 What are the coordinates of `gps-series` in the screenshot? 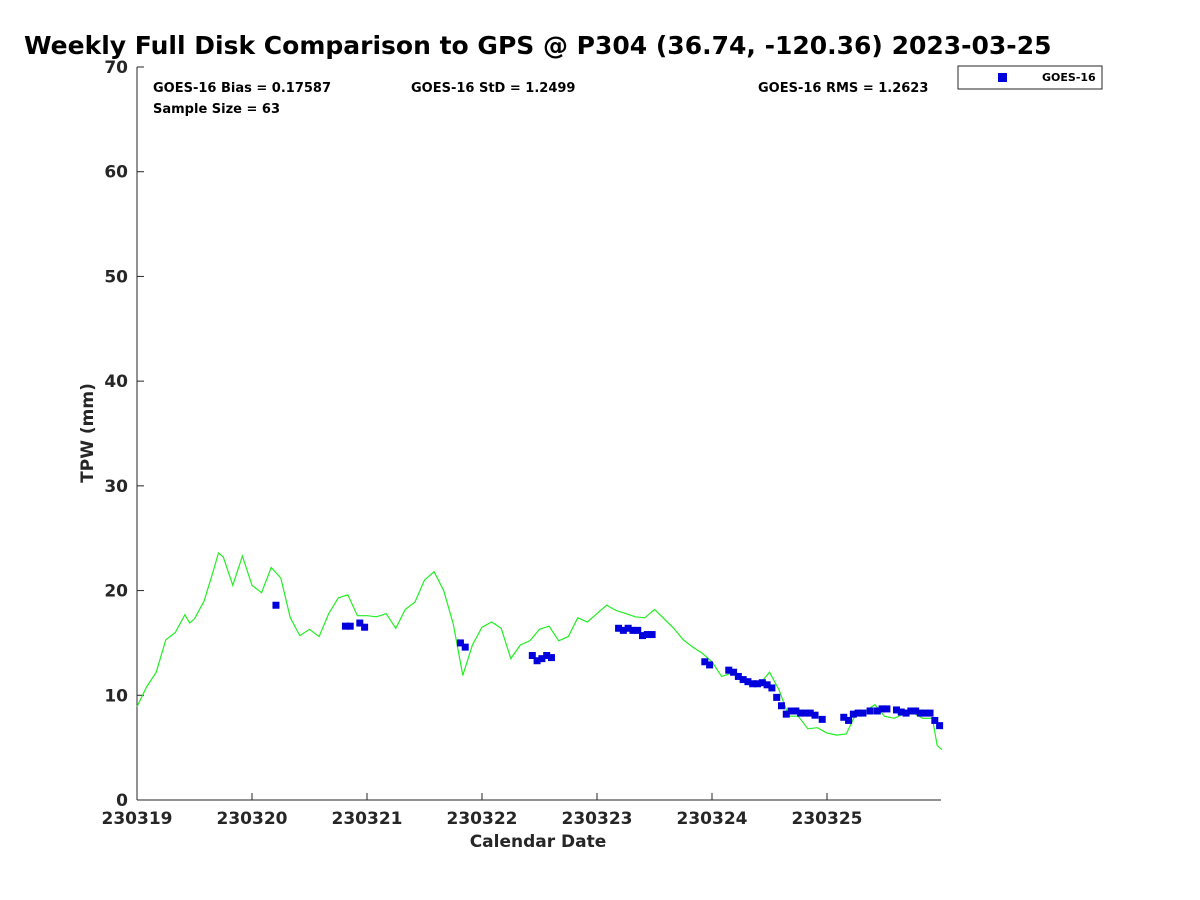 It's located at (539, 651).